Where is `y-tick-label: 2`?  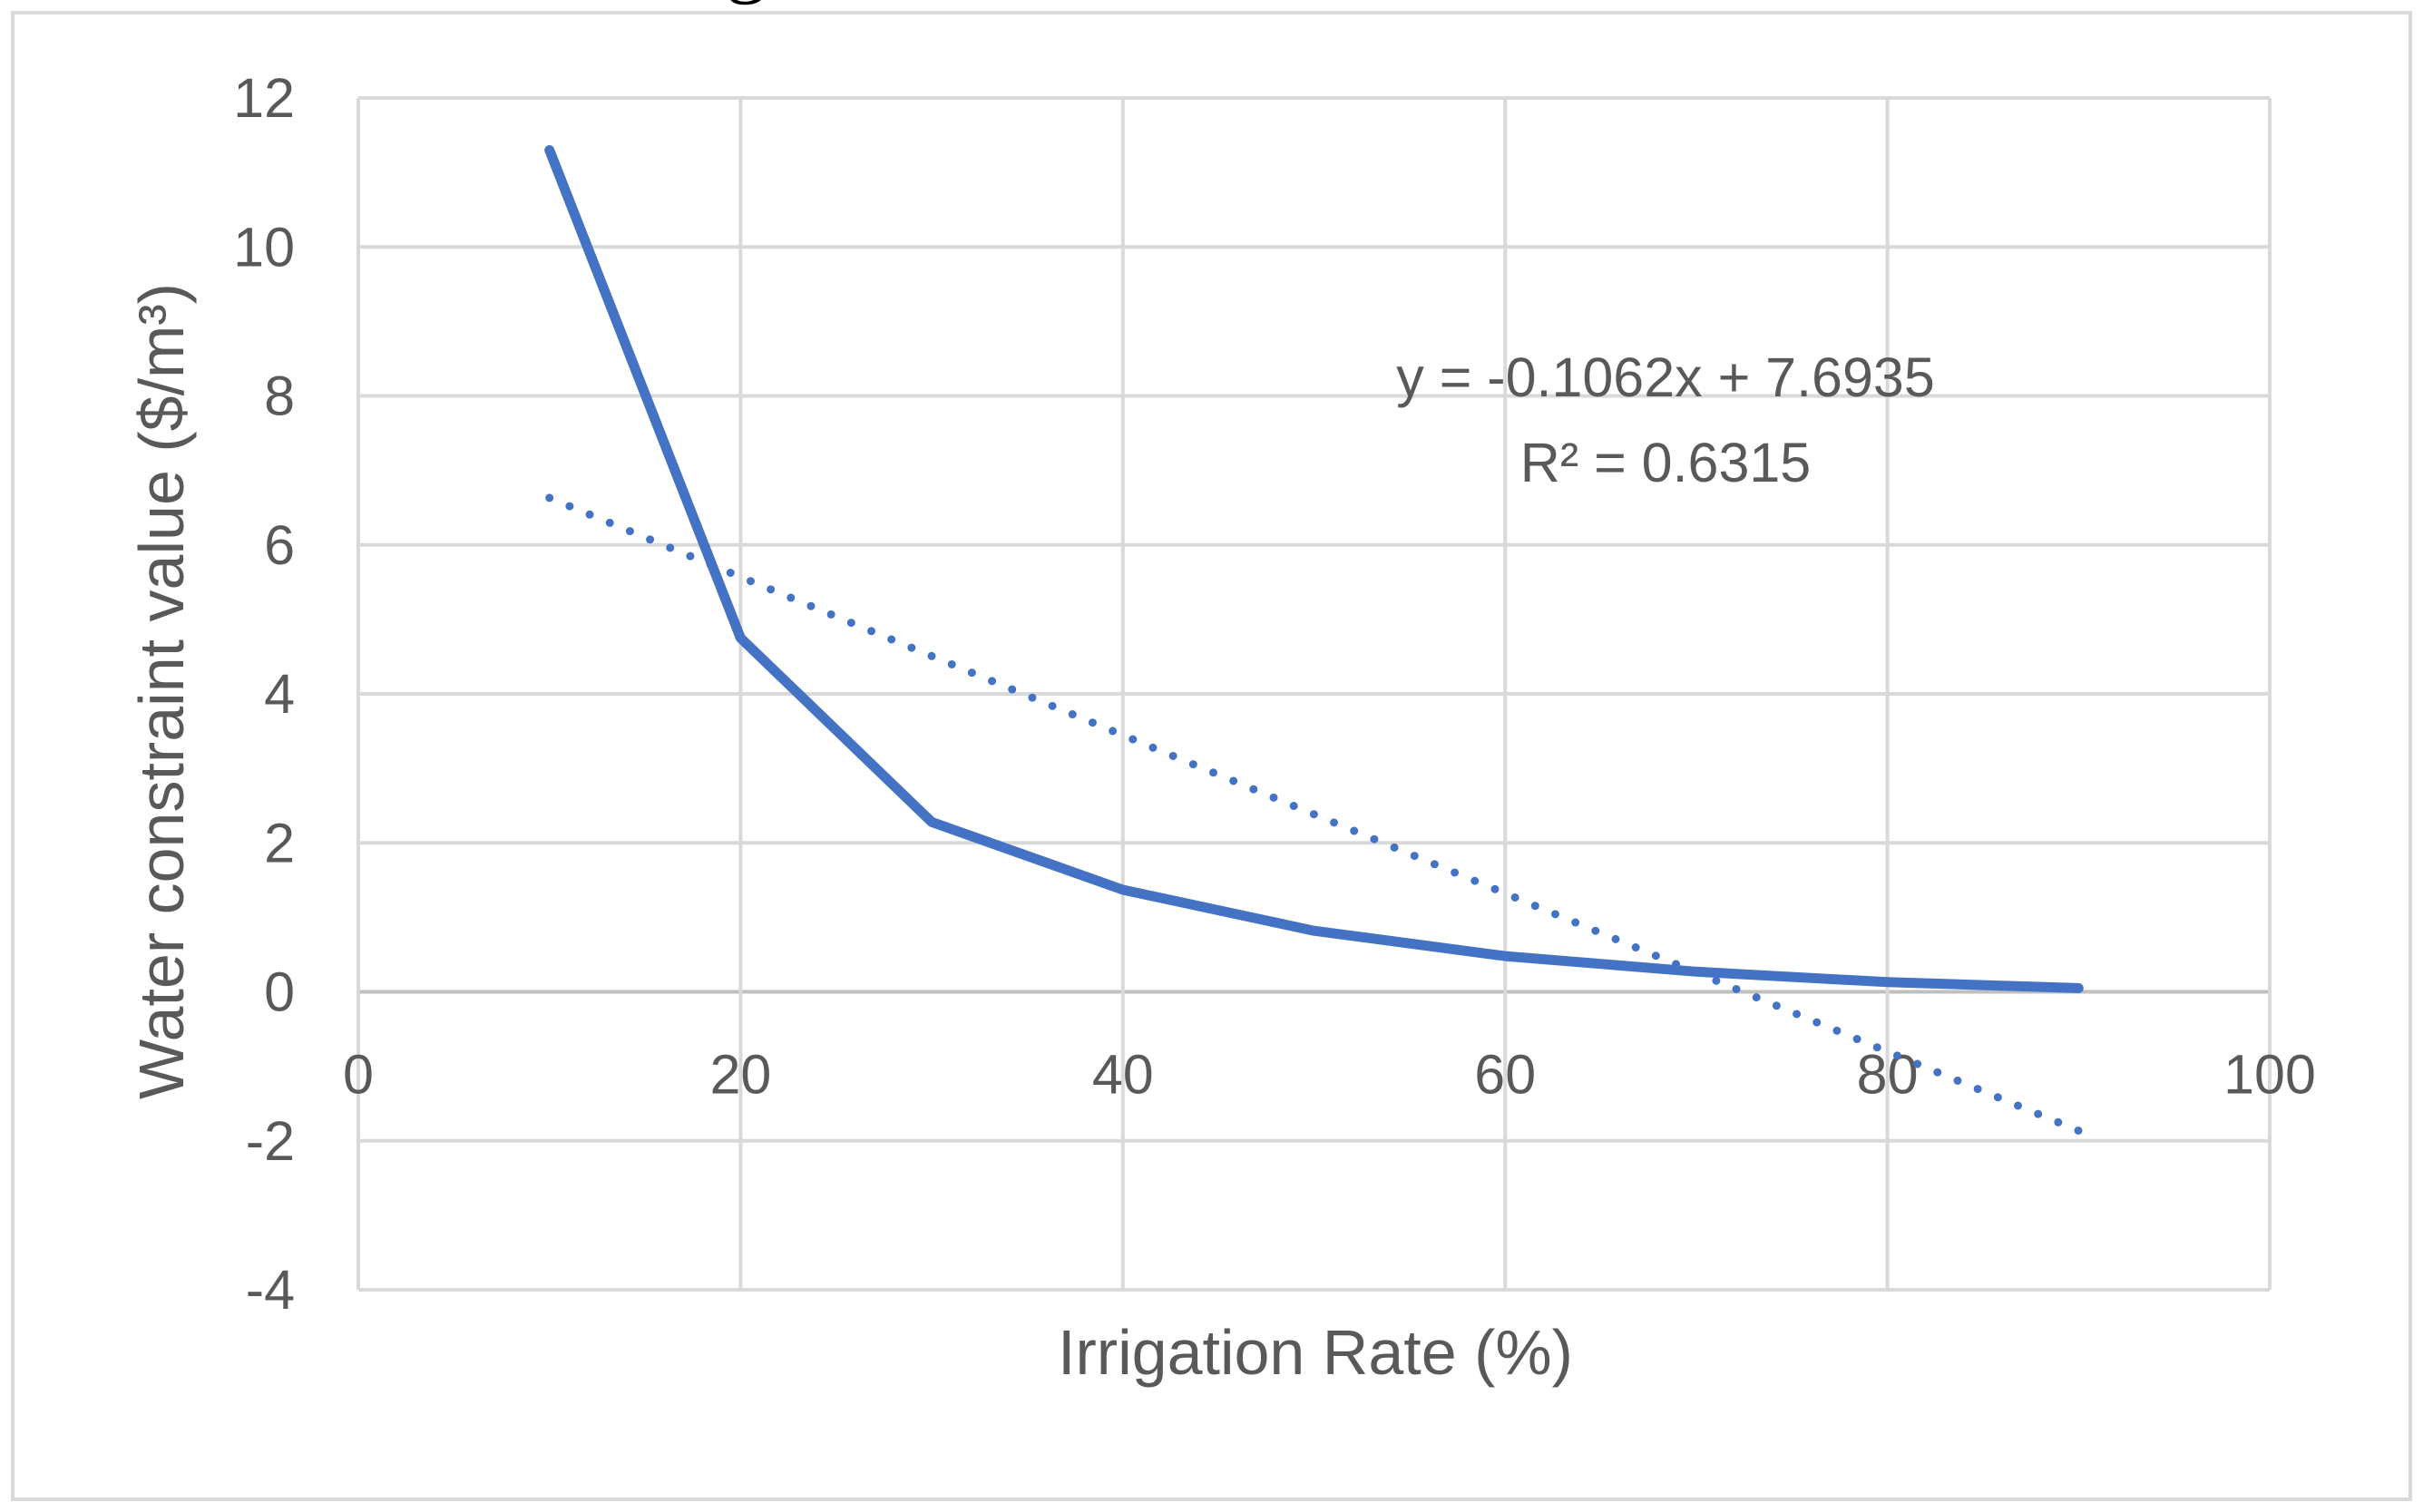 y-tick-label: 2 is located at coordinates (279, 842).